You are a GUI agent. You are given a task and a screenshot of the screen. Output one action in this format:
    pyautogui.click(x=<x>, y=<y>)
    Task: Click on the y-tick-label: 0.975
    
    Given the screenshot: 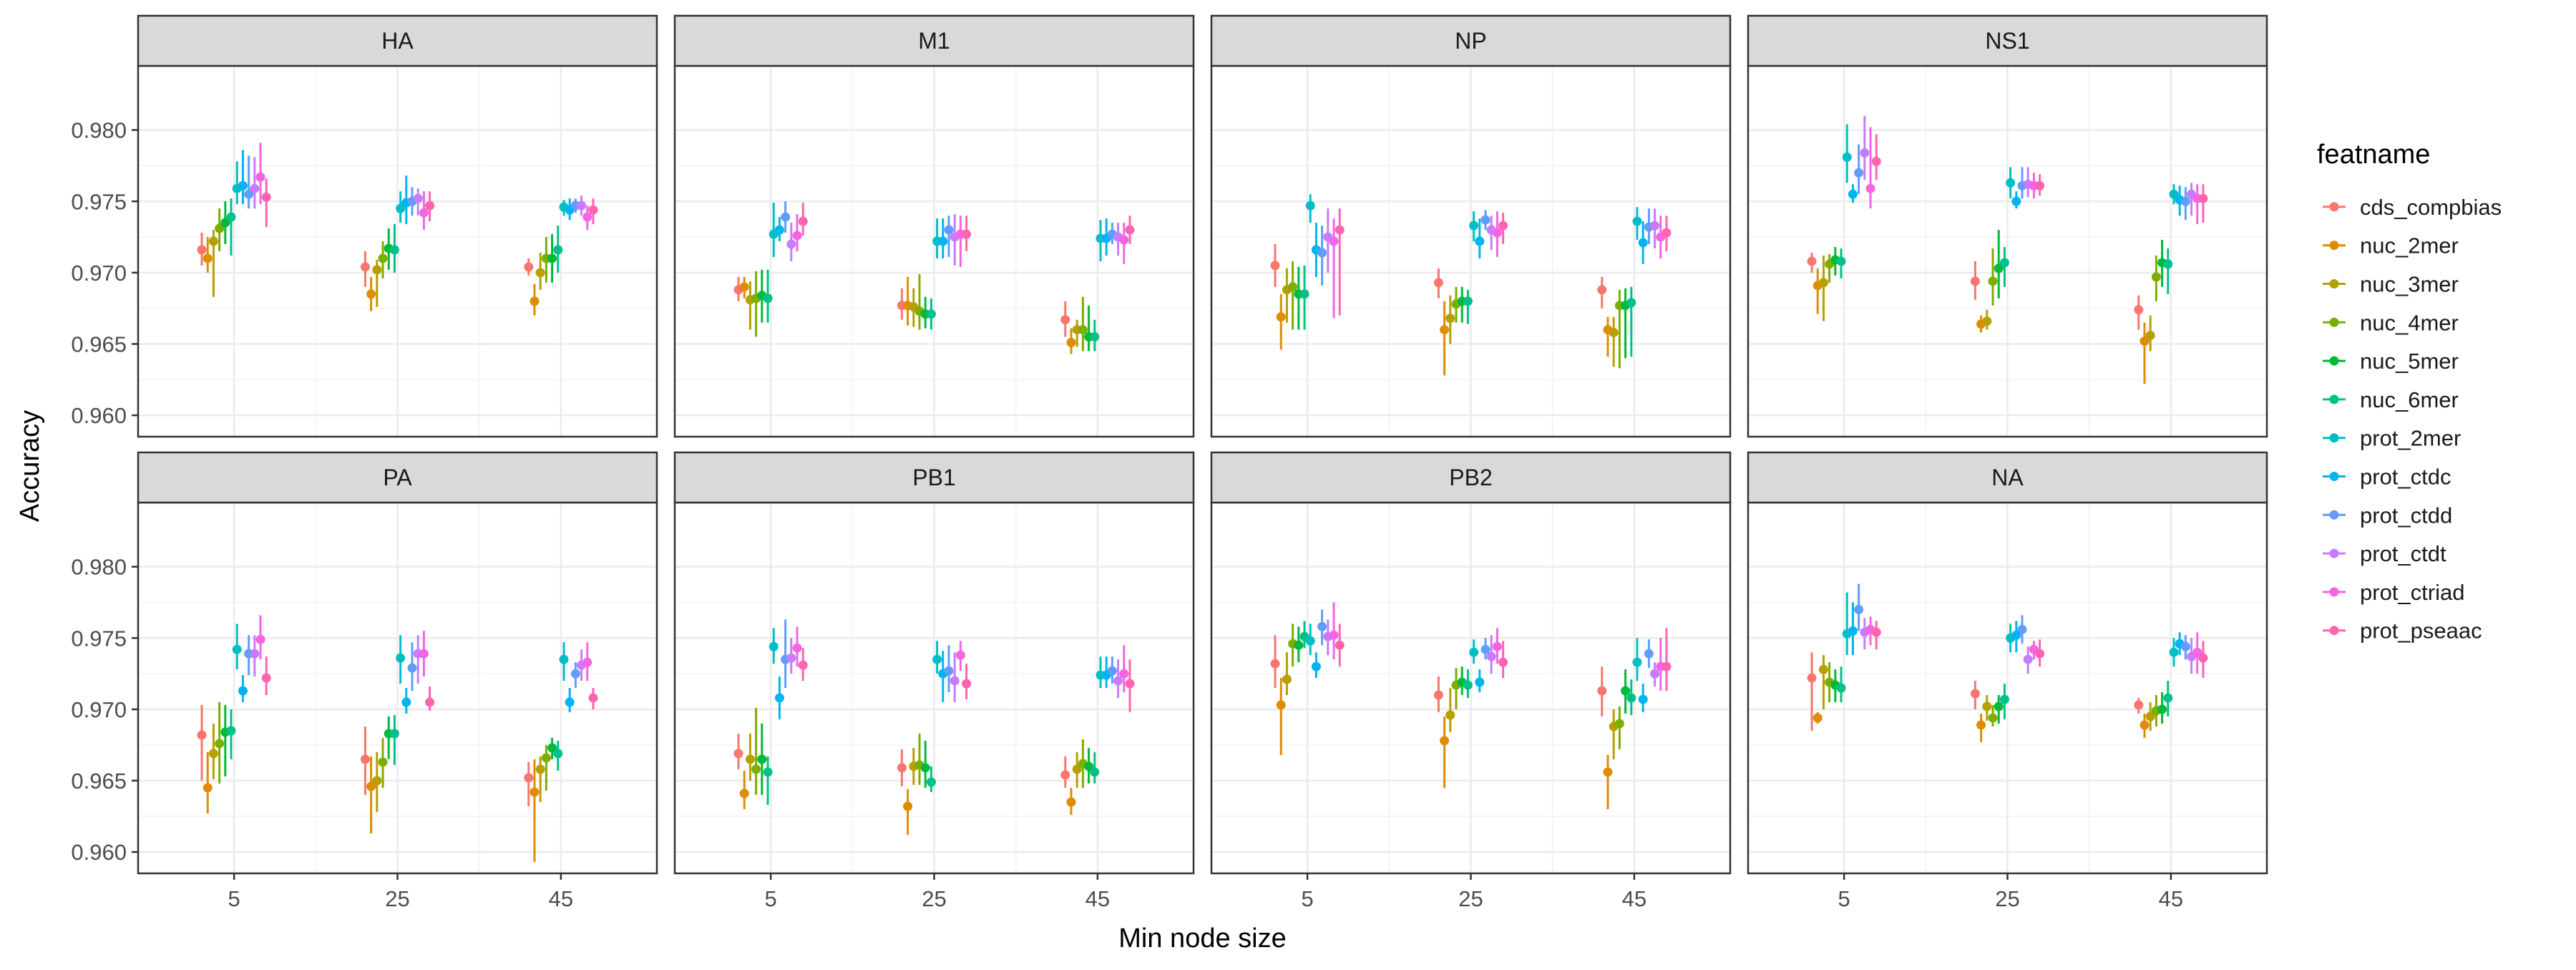 What is the action you would take?
    pyautogui.click(x=99, y=638)
    